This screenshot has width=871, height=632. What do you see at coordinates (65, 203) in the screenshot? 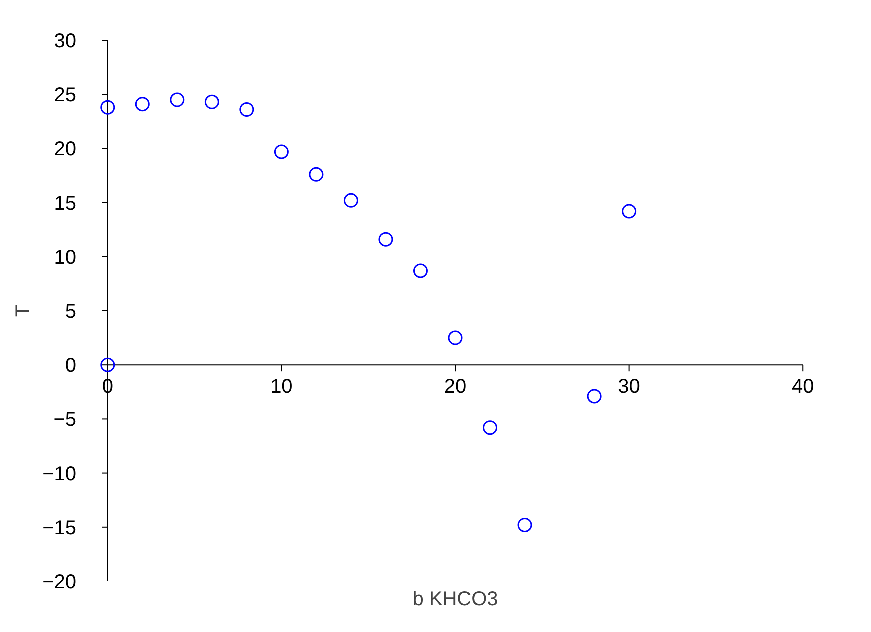
I see `y-tick-label: 15` at bounding box center [65, 203].